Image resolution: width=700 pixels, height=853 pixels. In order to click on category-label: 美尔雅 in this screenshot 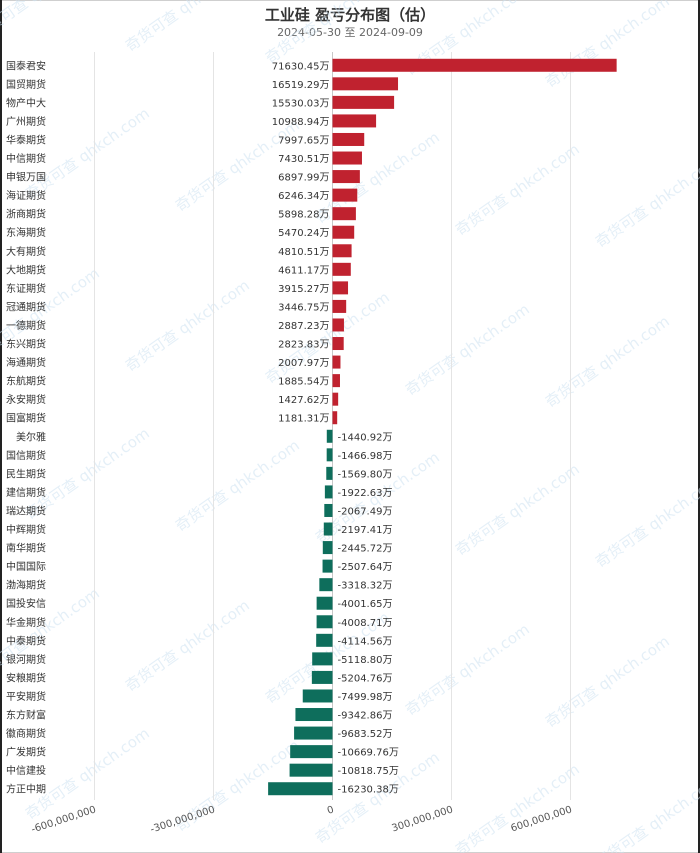, I will do `click(31, 436)`.